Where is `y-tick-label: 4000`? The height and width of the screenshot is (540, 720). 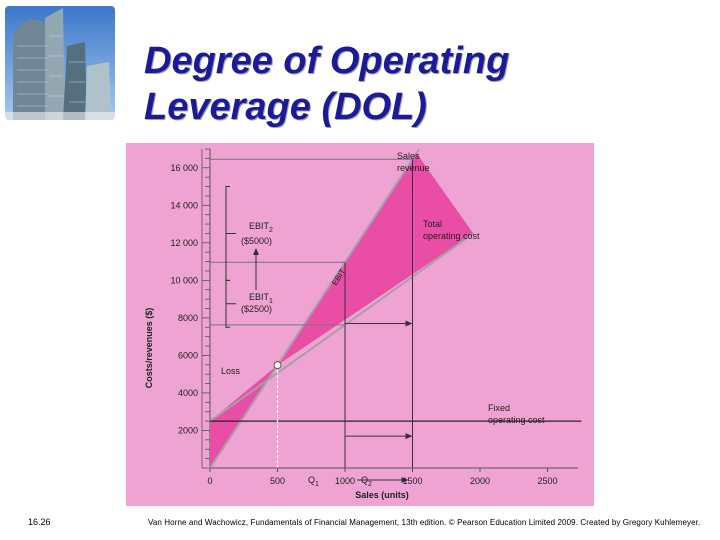
y-tick-label: 4000 is located at coordinates (188, 393).